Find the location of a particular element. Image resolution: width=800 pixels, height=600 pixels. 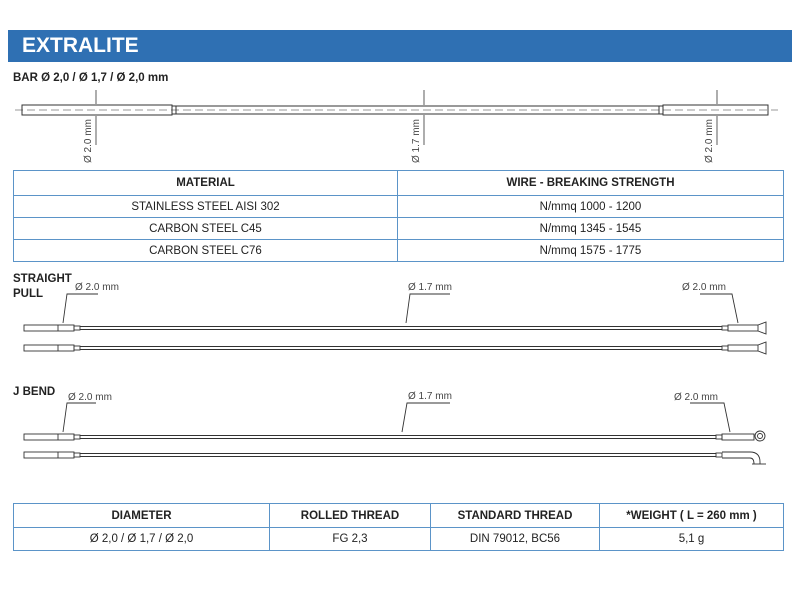

bar-drawing: Ø 2.0 mm Ø 1.7 mm Ø 2.0 mm is located at coordinates (396, 126).